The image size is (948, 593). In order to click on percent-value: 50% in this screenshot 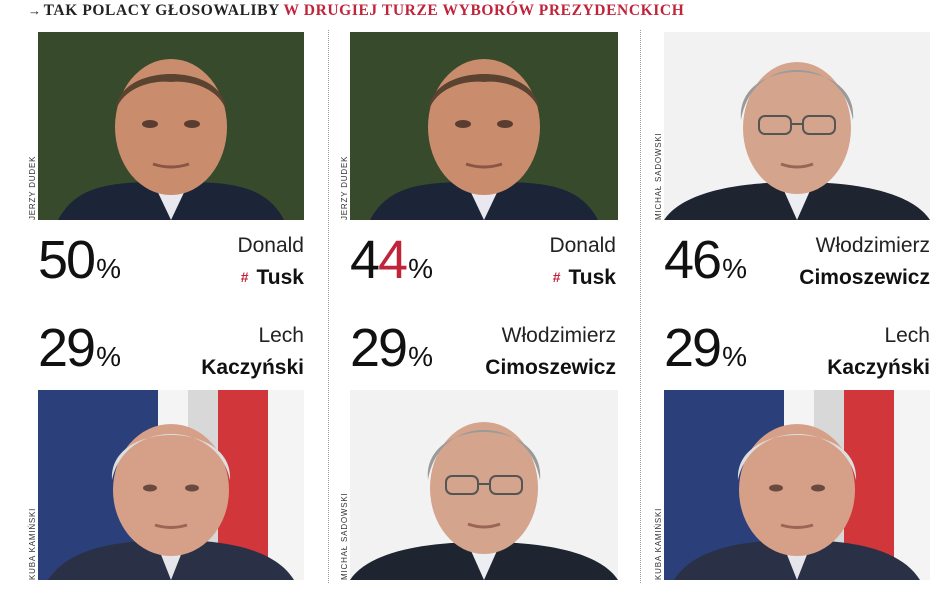, I will do `click(79, 260)`.